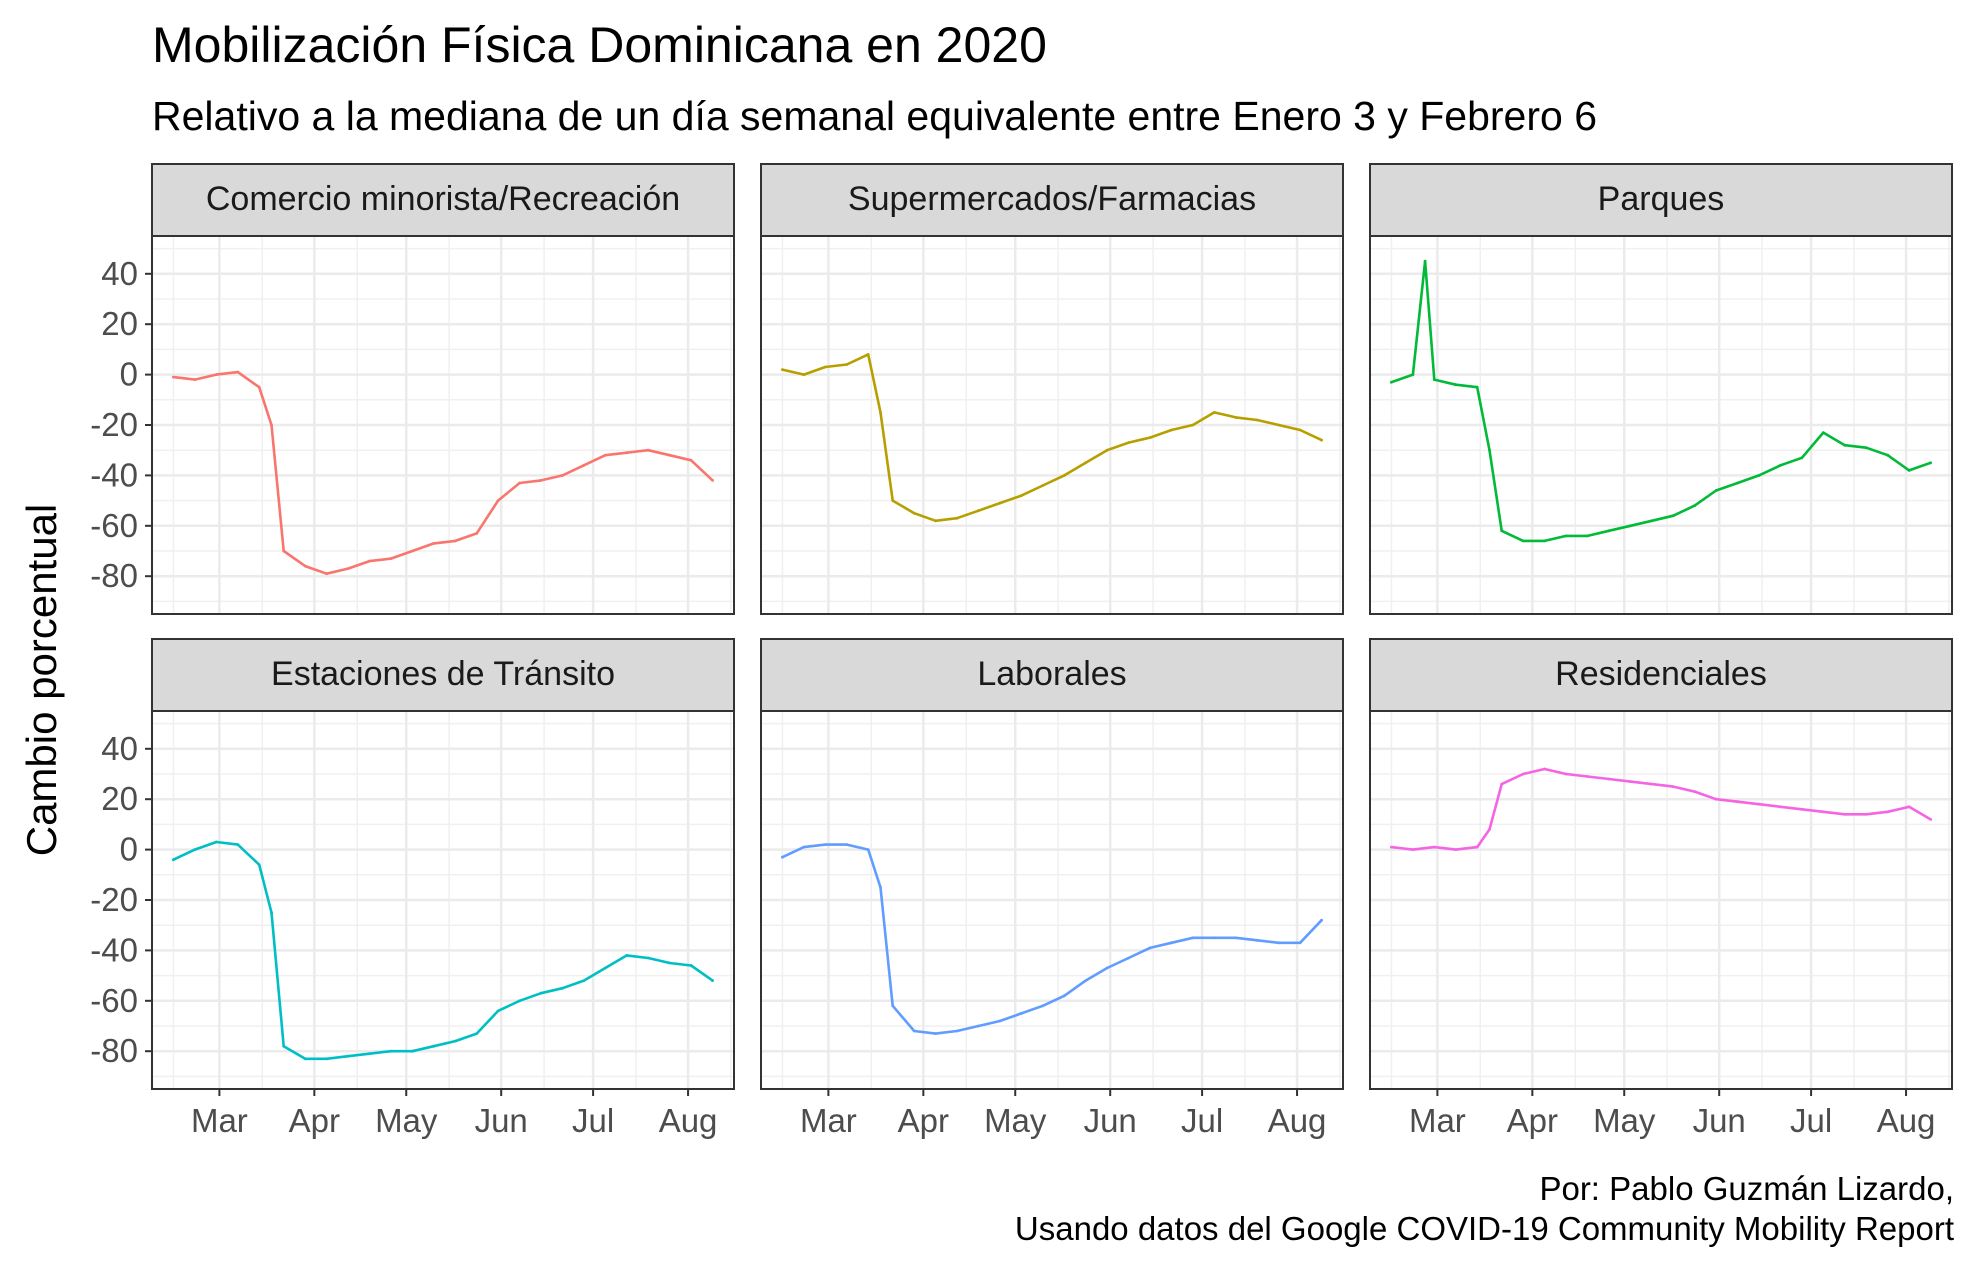 Image resolution: width=1972 pixels, height=1263 pixels. I want to click on strip-comercio-minorista-recreacion, so click(443, 200).